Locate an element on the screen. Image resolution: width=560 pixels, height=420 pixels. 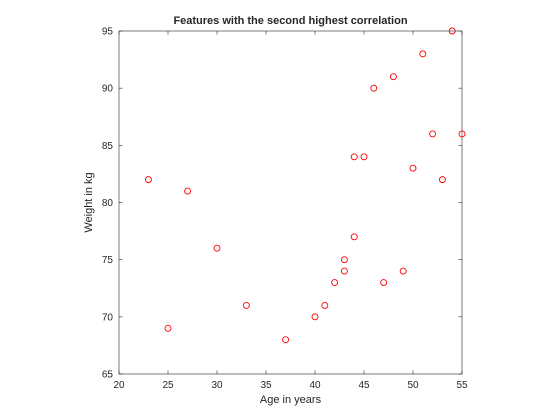
x-tick-label: 25 is located at coordinates (168, 385).